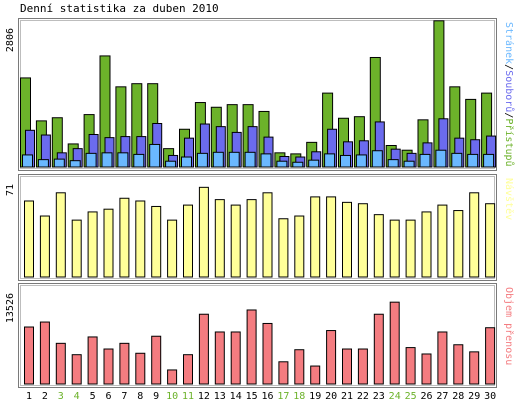  I want to click on legend-bottom: Objem přenosu, so click(509, 326).